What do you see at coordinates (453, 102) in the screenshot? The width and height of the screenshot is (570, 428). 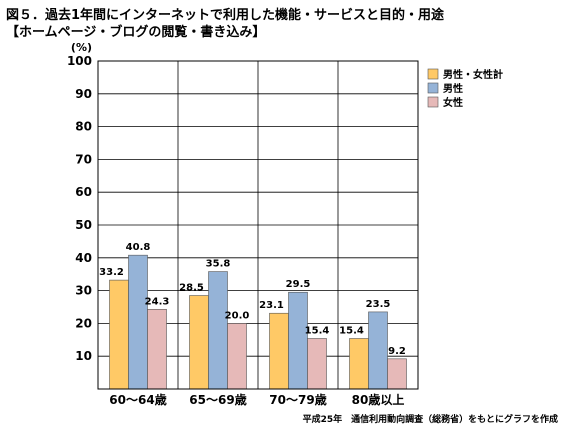 I see `legend-label: 女性` at bounding box center [453, 102].